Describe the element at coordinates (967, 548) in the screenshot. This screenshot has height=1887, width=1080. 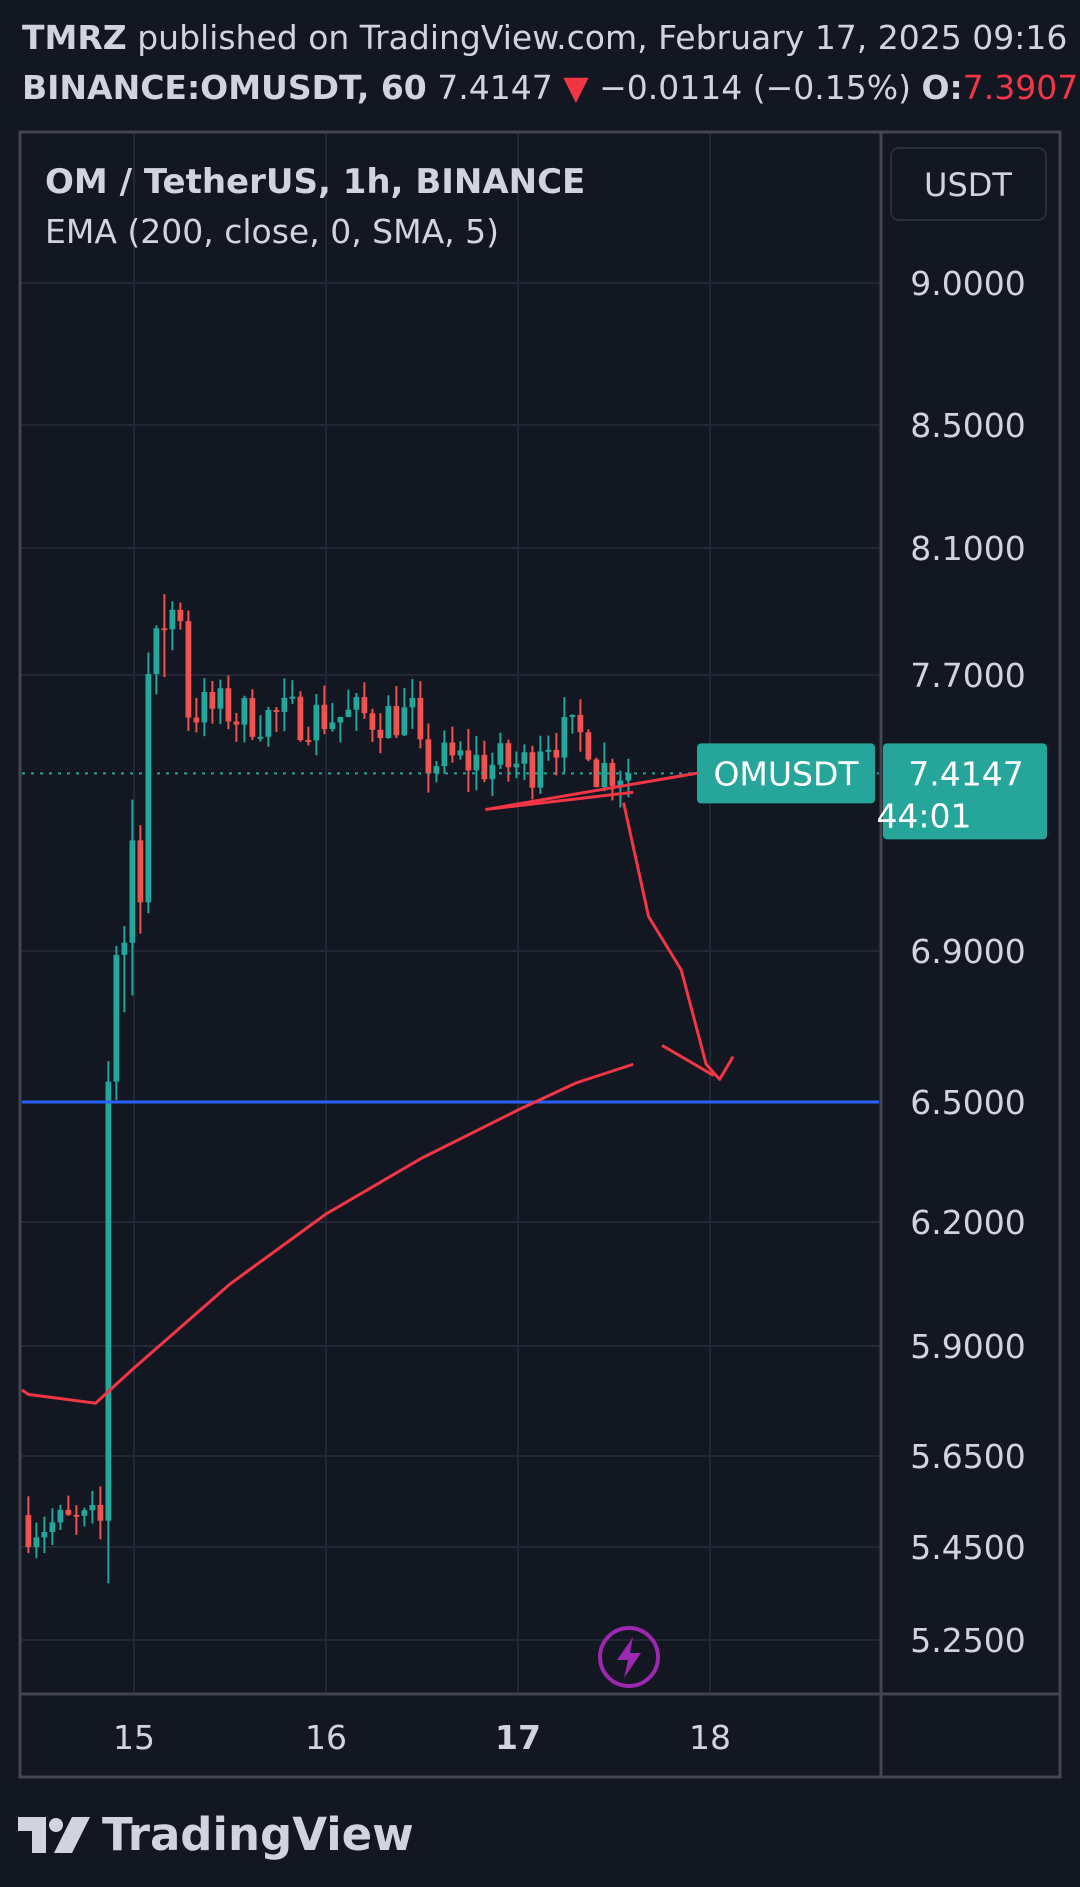
I see `y-tick-label: 8.1000` at that location.